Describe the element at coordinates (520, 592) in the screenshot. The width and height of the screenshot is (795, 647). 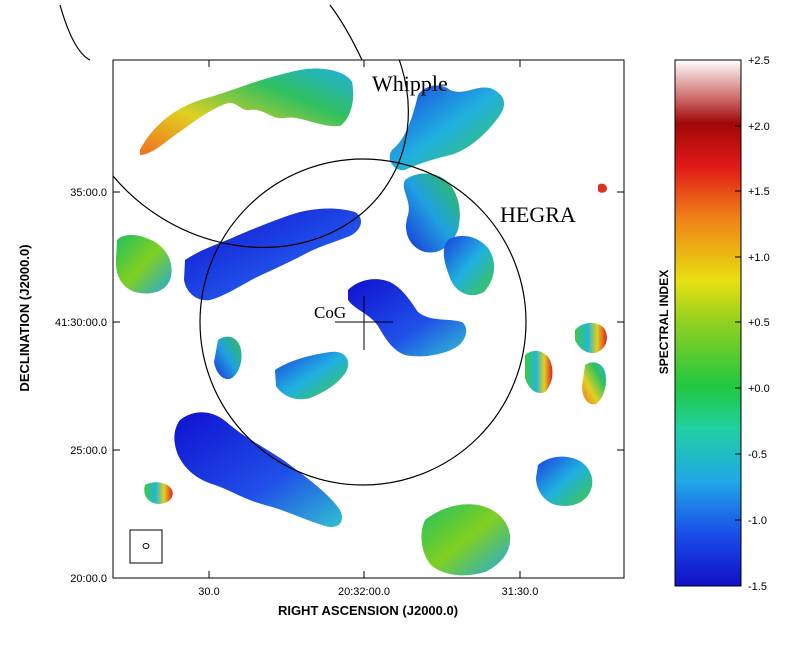
I see `x-tick-label: 31:30.0` at that location.